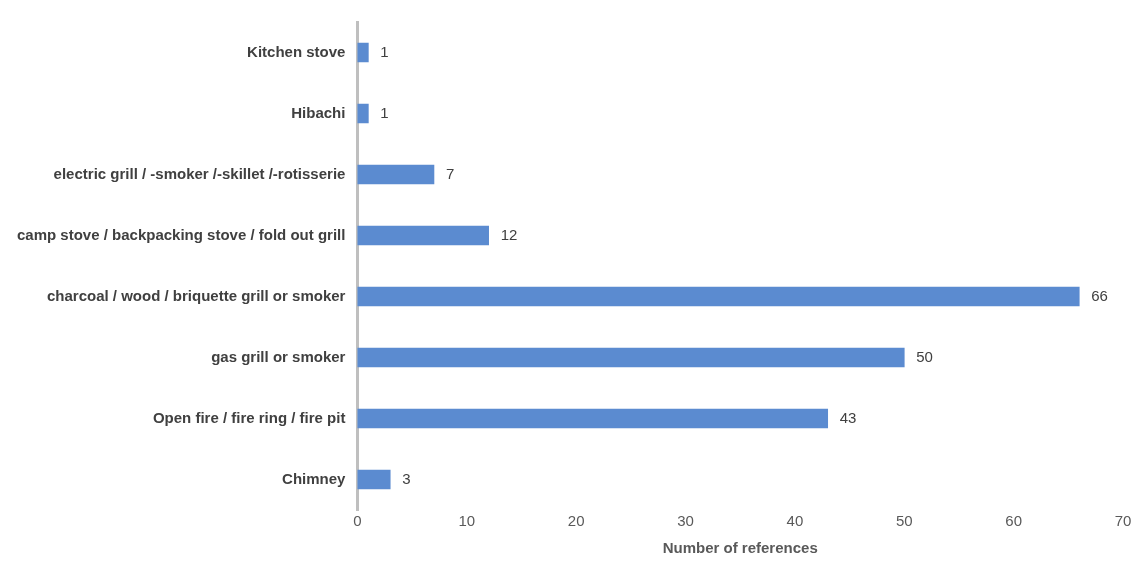 This screenshot has height=570, width=1145. What do you see at coordinates (181, 234) in the screenshot?
I see `y-tick-label: camp stove / backpacking stove / fold out grill` at bounding box center [181, 234].